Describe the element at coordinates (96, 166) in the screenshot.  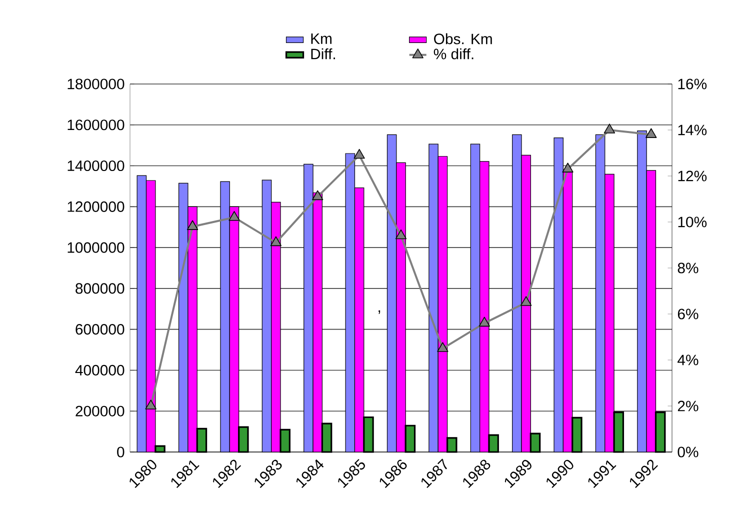
I see `y-tick-label: 1400000` at that location.